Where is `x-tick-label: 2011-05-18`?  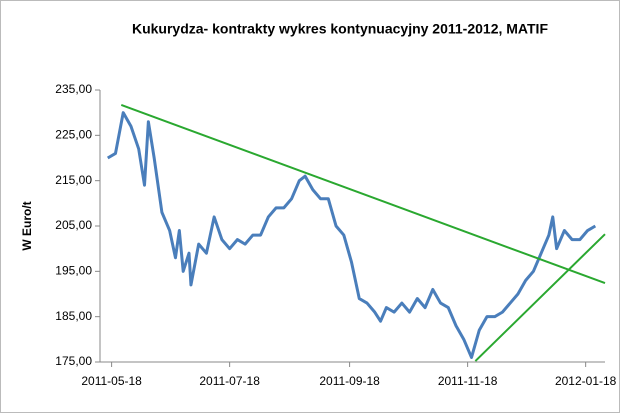 x-tick-label: 2011-05-18 is located at coordinates (111, 381).